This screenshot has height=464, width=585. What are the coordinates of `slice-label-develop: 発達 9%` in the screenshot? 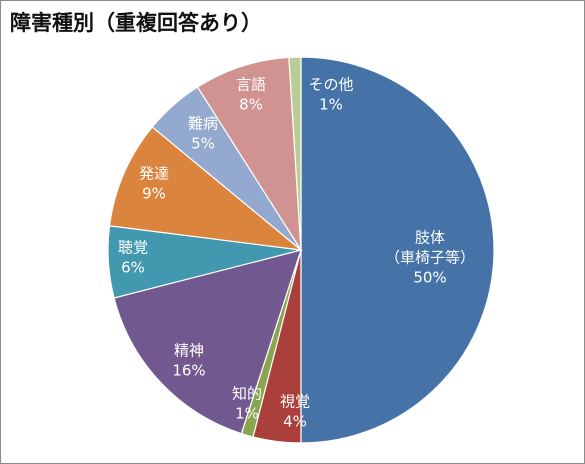 It's located at (154, 184).